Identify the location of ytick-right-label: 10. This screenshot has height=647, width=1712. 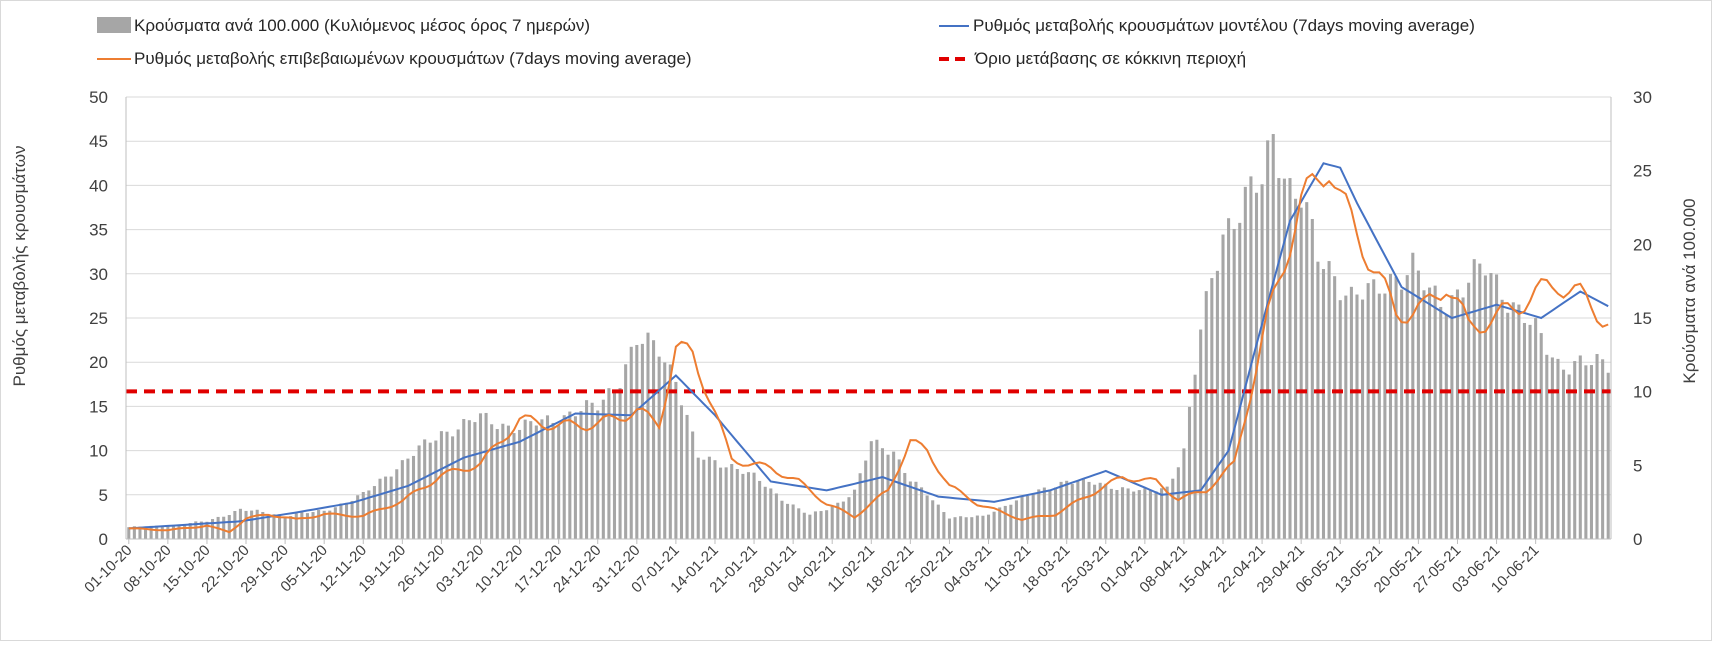
(1642, 392).